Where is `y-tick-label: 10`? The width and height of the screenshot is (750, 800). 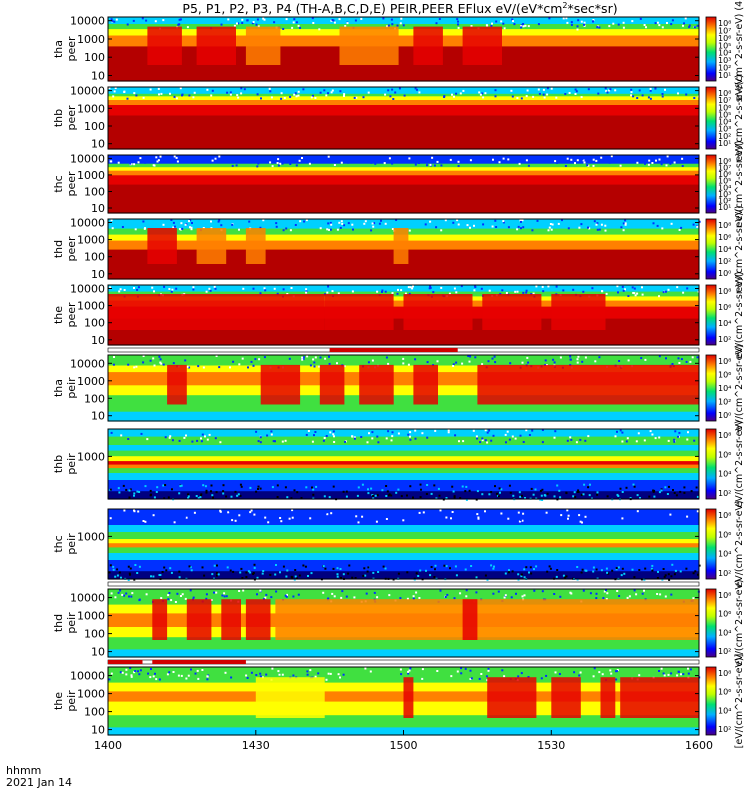
y-tick-label: 10 is located at coordinates (98, 144).